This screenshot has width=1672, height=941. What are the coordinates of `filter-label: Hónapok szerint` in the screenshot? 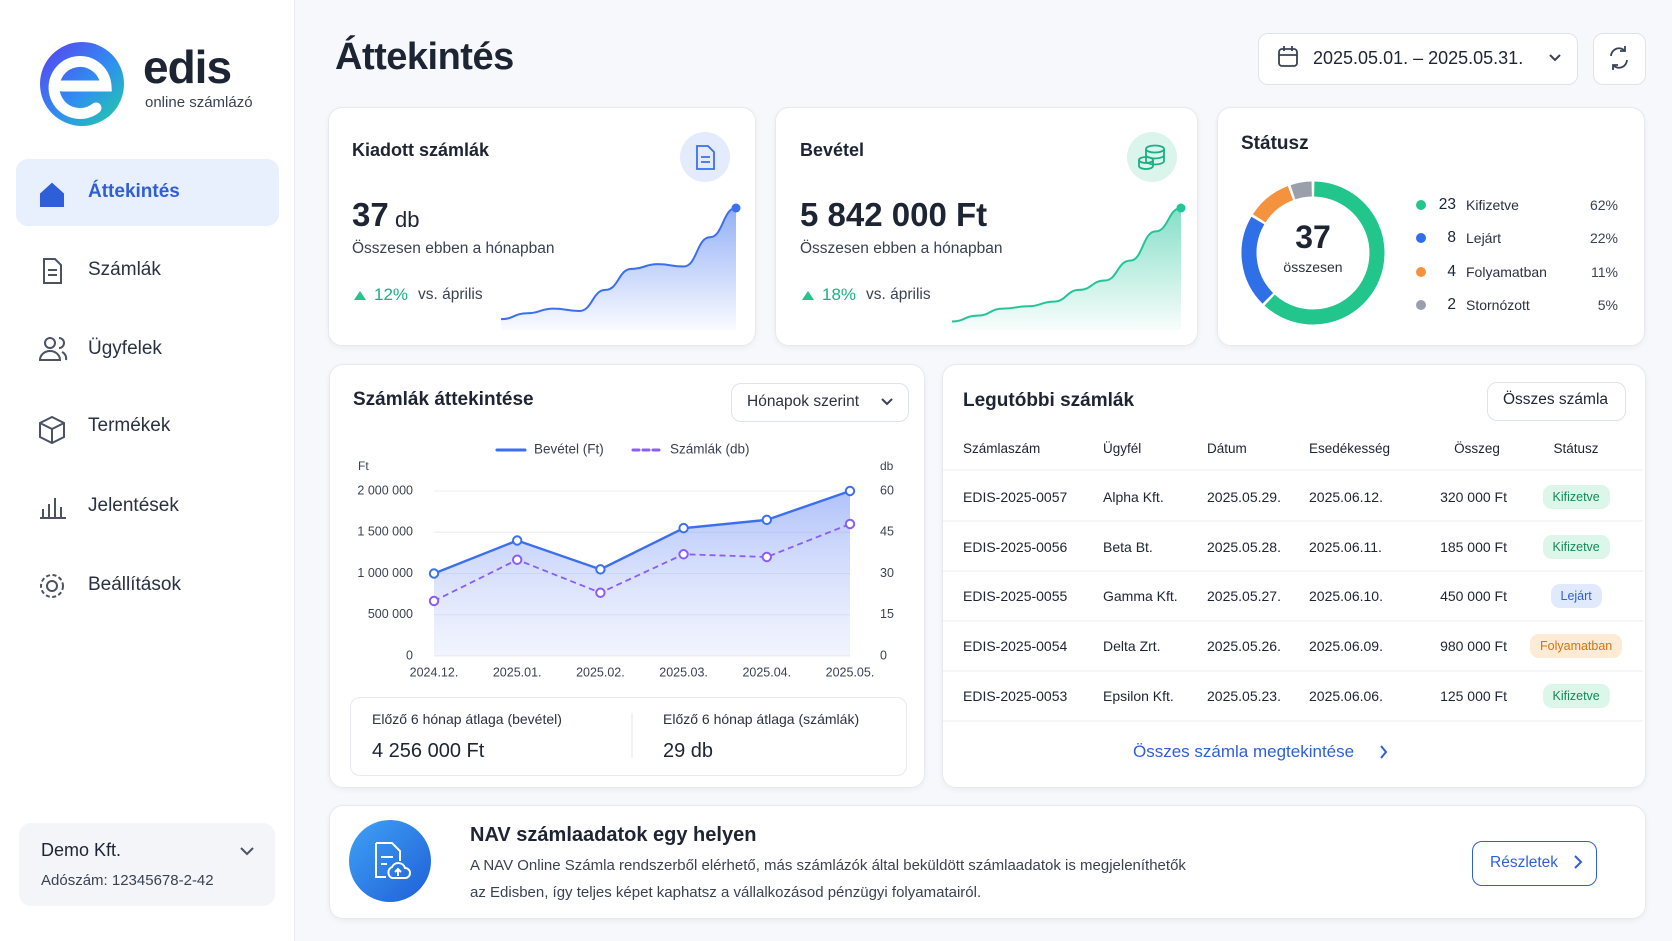 It's located at (803, 401).